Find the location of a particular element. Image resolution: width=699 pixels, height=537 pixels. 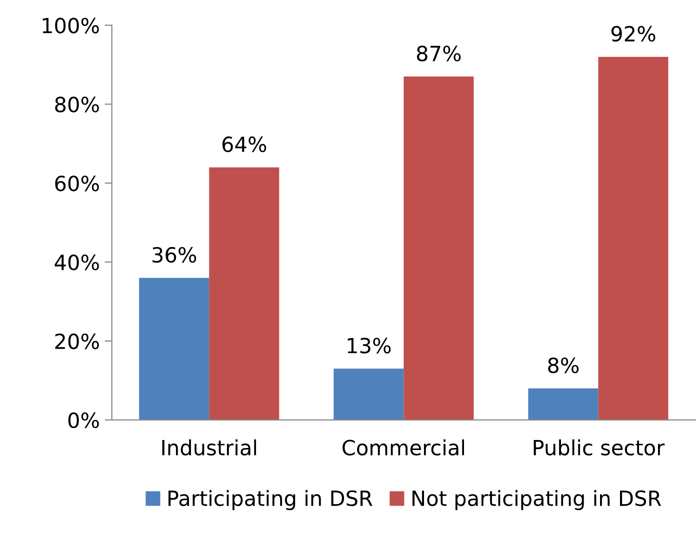

y-tick-label: 0% is located at coordinates (83, 420).